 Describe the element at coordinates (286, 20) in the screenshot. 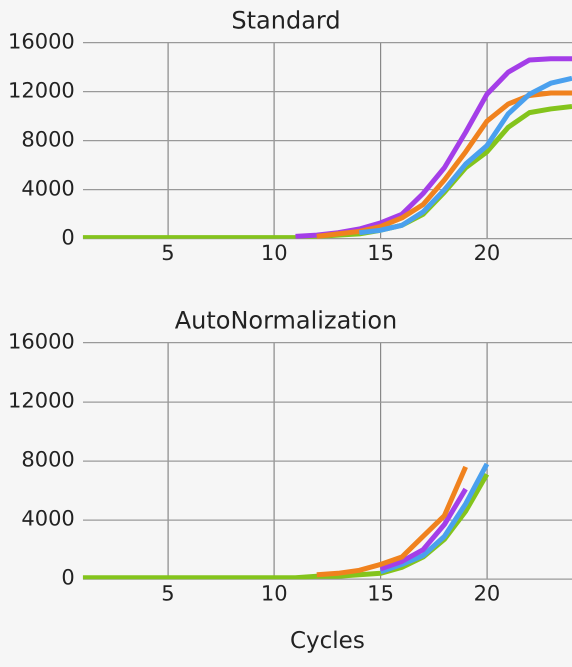

I see `chart-title: Standard` at that location.